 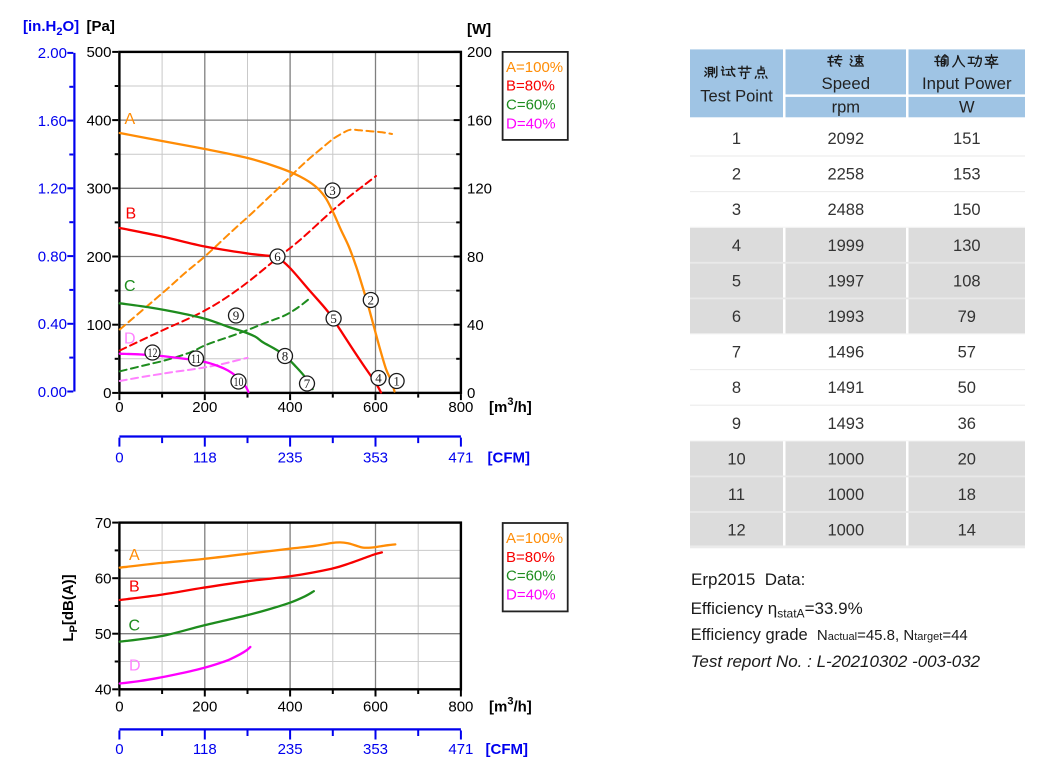 What do you see at coordinates (846, 107) in the screenshot?
I see `svg-text: rpm` at bounding box center [846, 107].